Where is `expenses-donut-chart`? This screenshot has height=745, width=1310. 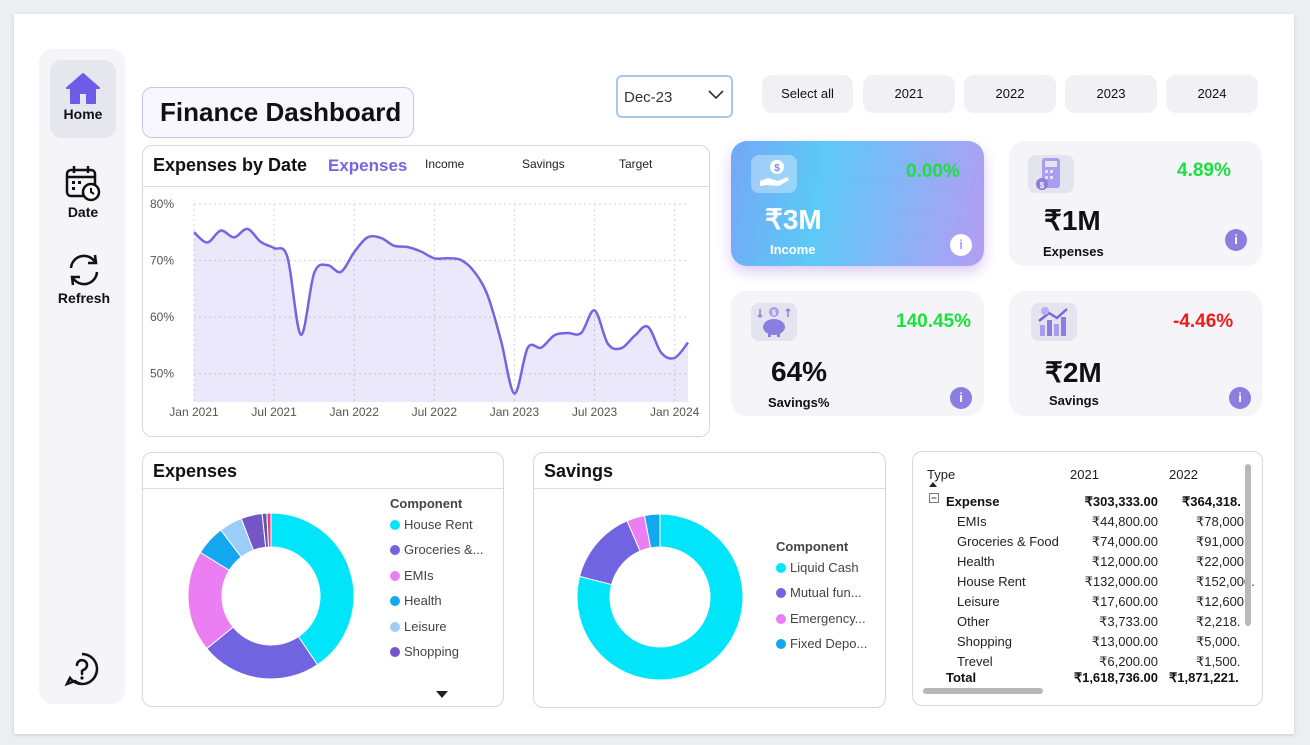 expenses-donut-chart is located at coordinates (271, 596).